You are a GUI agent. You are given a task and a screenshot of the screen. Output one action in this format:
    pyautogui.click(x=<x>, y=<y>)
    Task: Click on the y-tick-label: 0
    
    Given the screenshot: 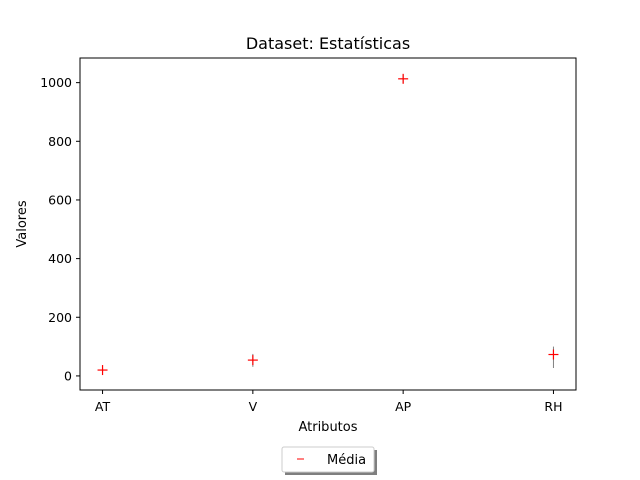 What is the action you would take?
    pyautogui.click(x=68, y=375)
    